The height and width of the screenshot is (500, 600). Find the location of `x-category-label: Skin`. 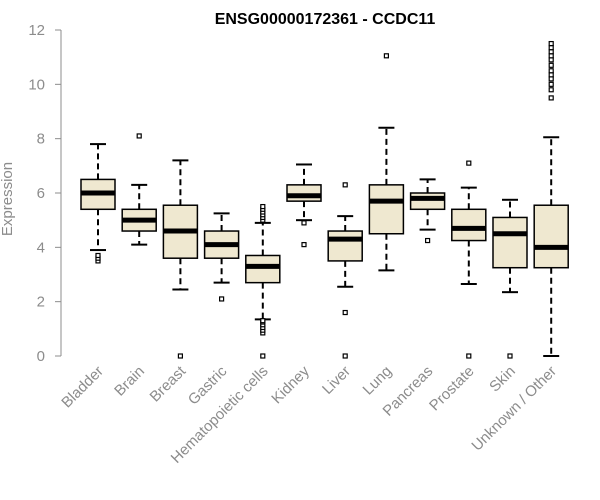

x-category-label: Skin is located at coordinates (502, 379).